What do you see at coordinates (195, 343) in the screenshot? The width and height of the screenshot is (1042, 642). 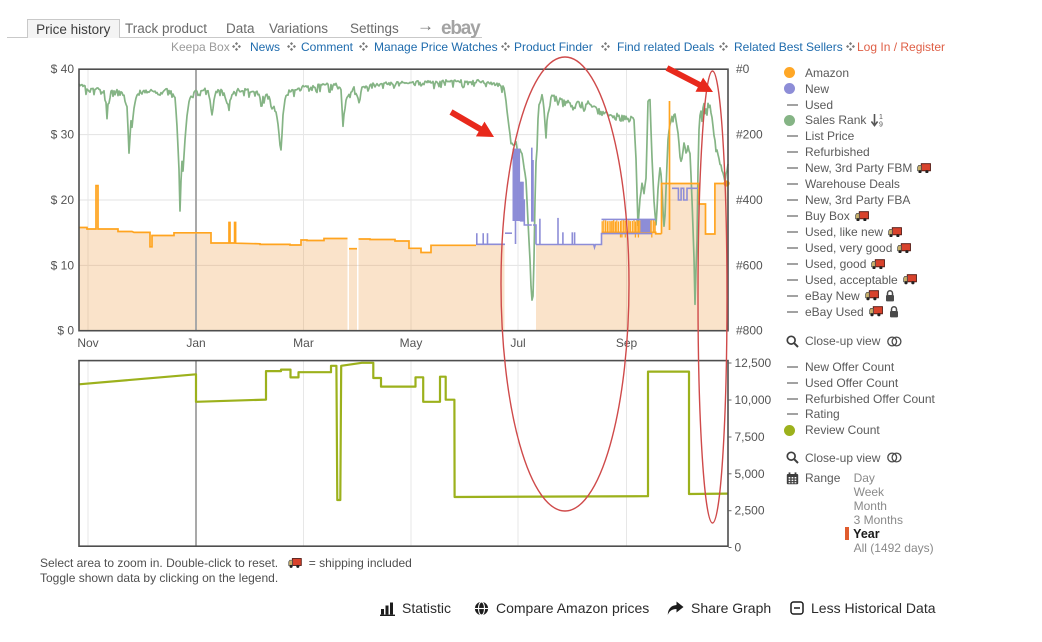 I see `svg-text: Jan` at bounding box center [195, 343].